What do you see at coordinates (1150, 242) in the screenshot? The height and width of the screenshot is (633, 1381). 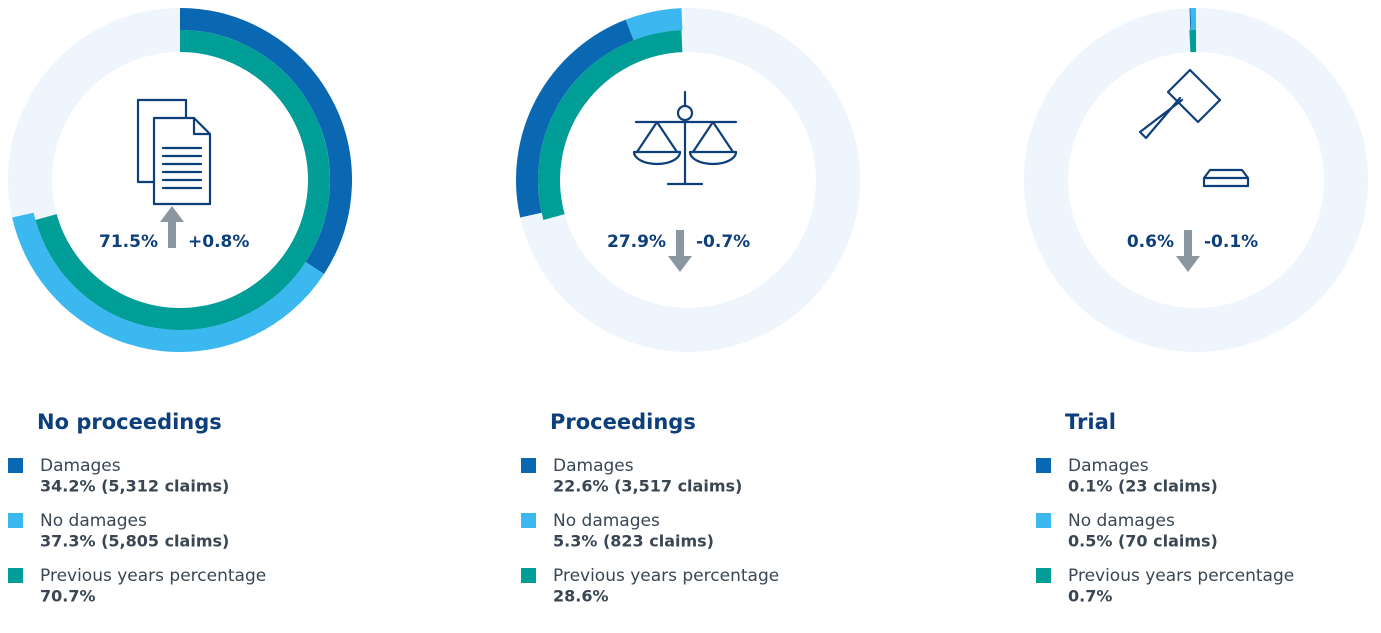 I see `total-label: 0.6%` at bounding box center [1150, 242].